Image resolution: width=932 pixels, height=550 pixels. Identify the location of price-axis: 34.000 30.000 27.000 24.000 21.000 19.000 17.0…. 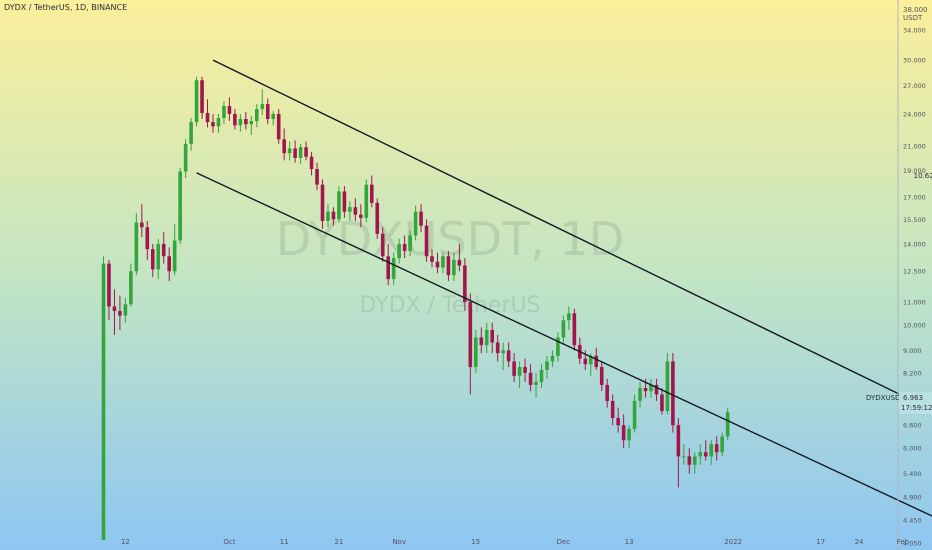
(914, 286).